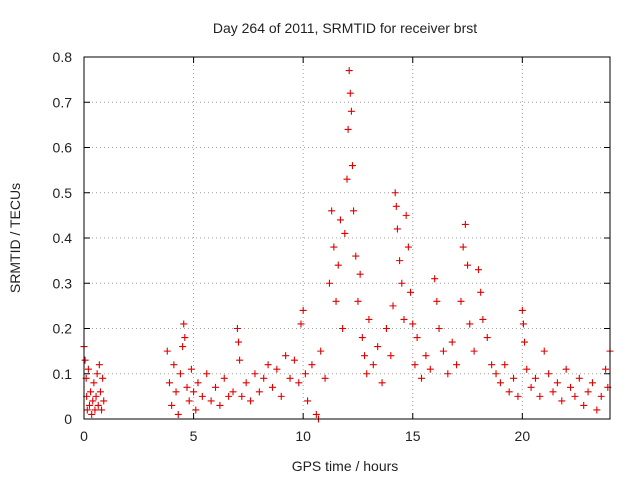  What do you see at coordinates (303, 436) in the screenshot?
I see `x-tick-label: 10` at bounding box center [303, 436].